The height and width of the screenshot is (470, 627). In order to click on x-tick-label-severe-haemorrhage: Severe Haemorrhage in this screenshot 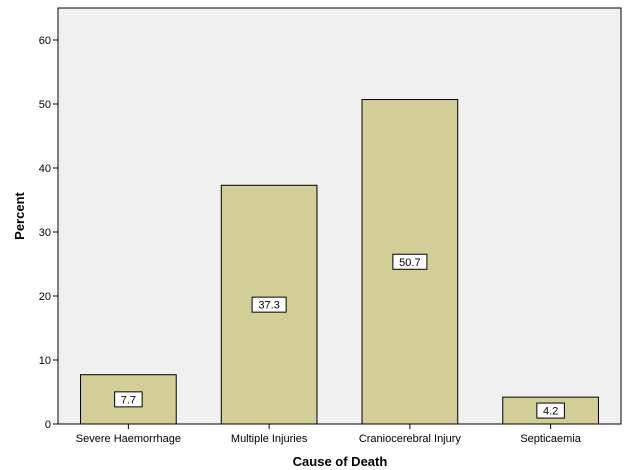, I will do `click(128, 439)`.